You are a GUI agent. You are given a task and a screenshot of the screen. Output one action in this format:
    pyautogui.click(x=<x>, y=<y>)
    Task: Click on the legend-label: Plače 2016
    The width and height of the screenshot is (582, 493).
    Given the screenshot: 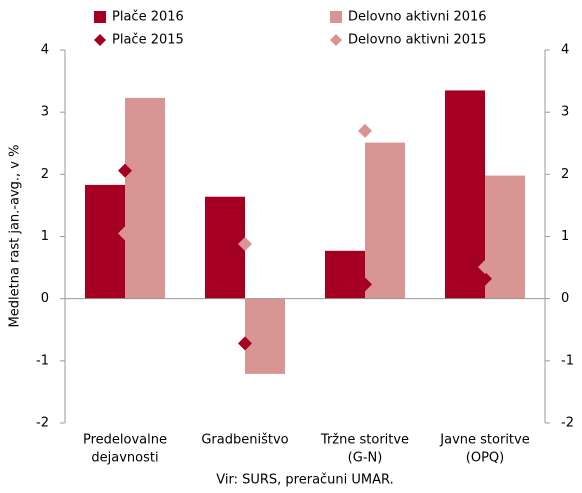 What is the action you would take?
    pyautogui.click(x=148, y=17)
    